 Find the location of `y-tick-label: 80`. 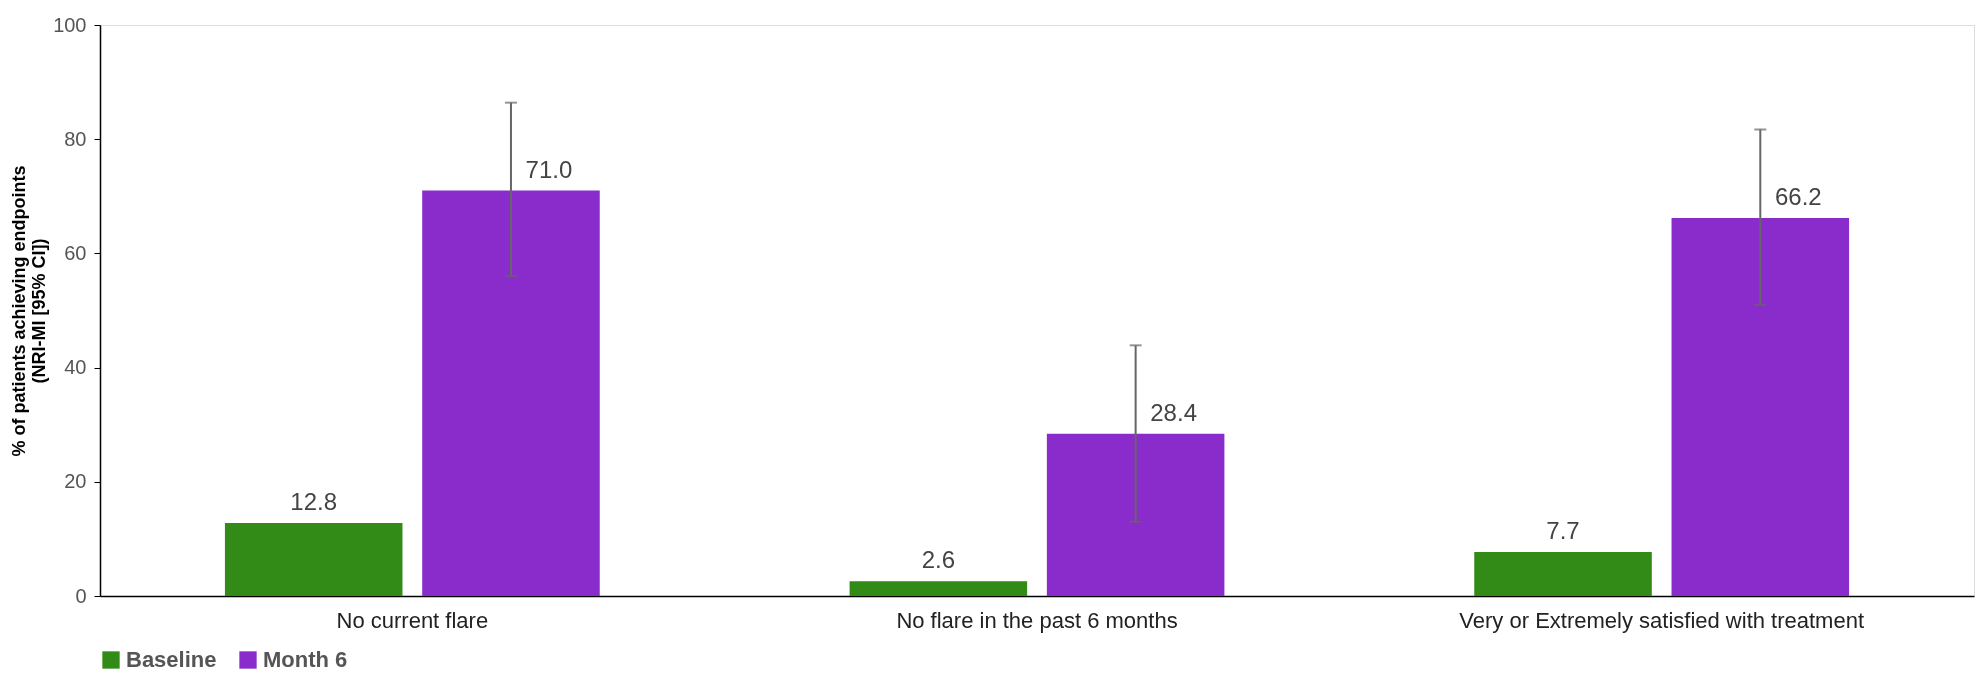

y-tick-label: 80 is located at coordinates (75, 138).